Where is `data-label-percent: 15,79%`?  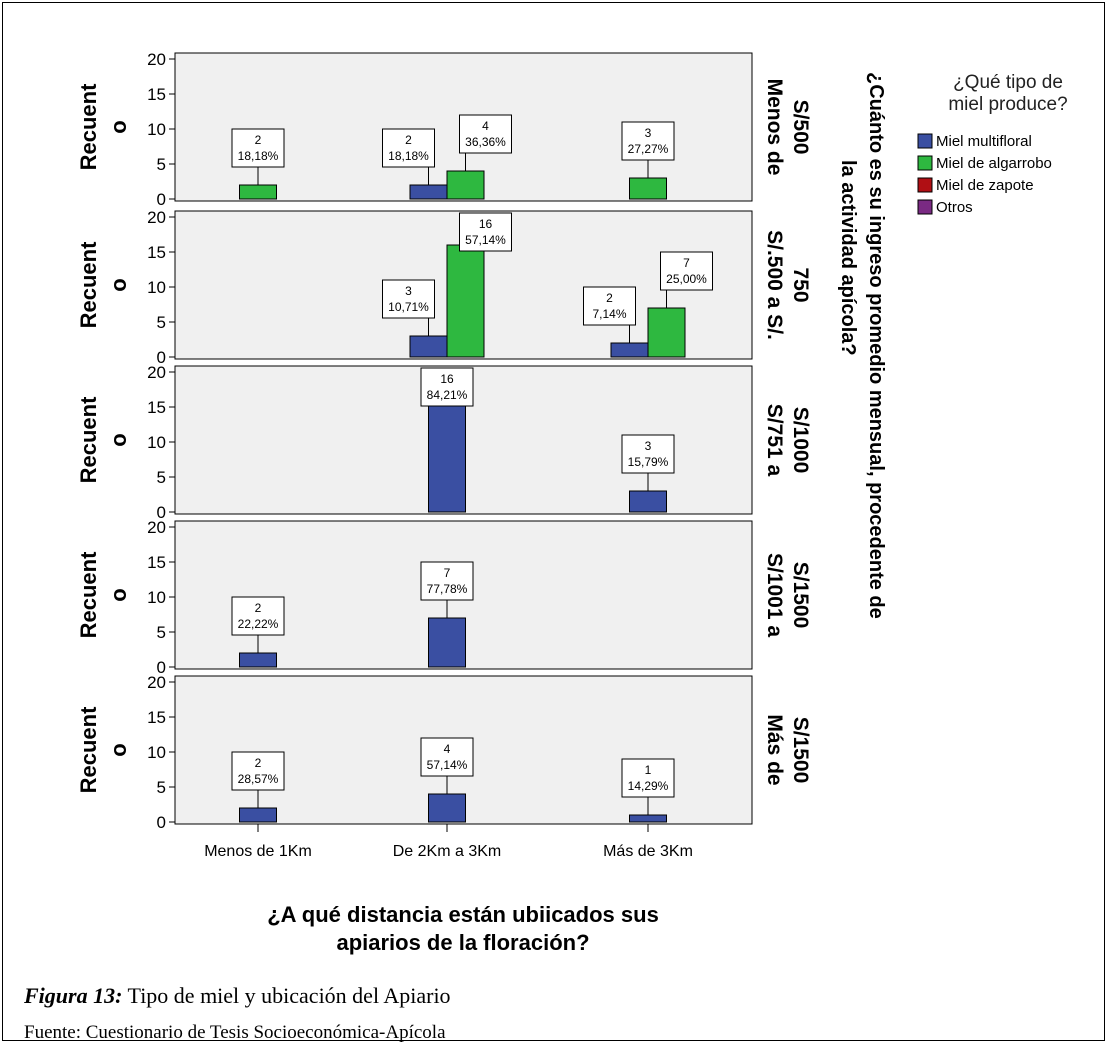 data-label-percent: 15,79% is located at coordinates (648, 462).